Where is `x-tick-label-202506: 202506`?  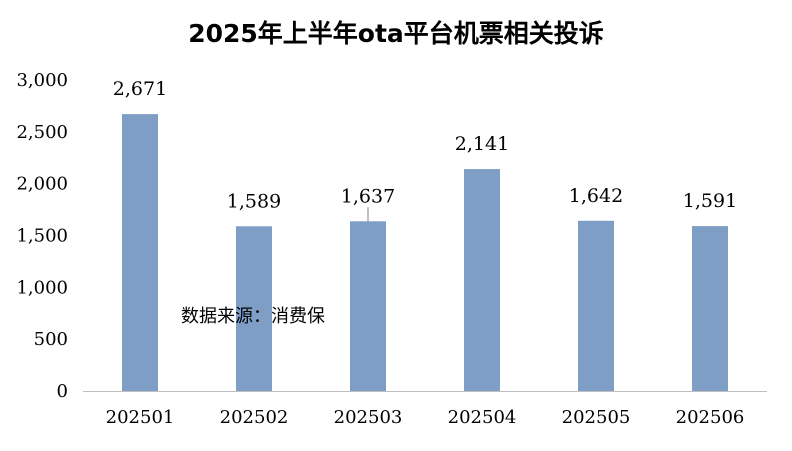
x-tick-label-202506: 202506 is located at coordinates (710, 417).